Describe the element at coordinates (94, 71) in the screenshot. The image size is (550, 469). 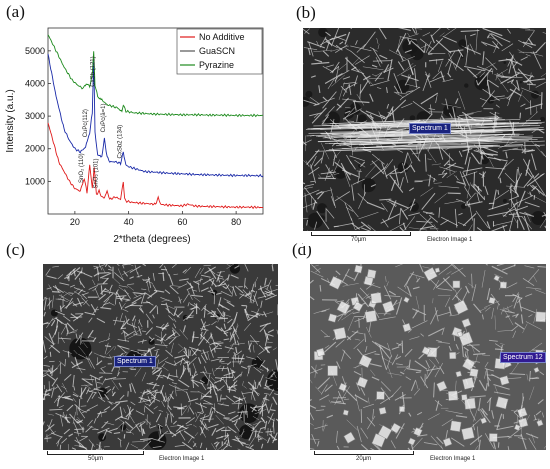
I see `peak-annotation: CxSb (121)` at that location.